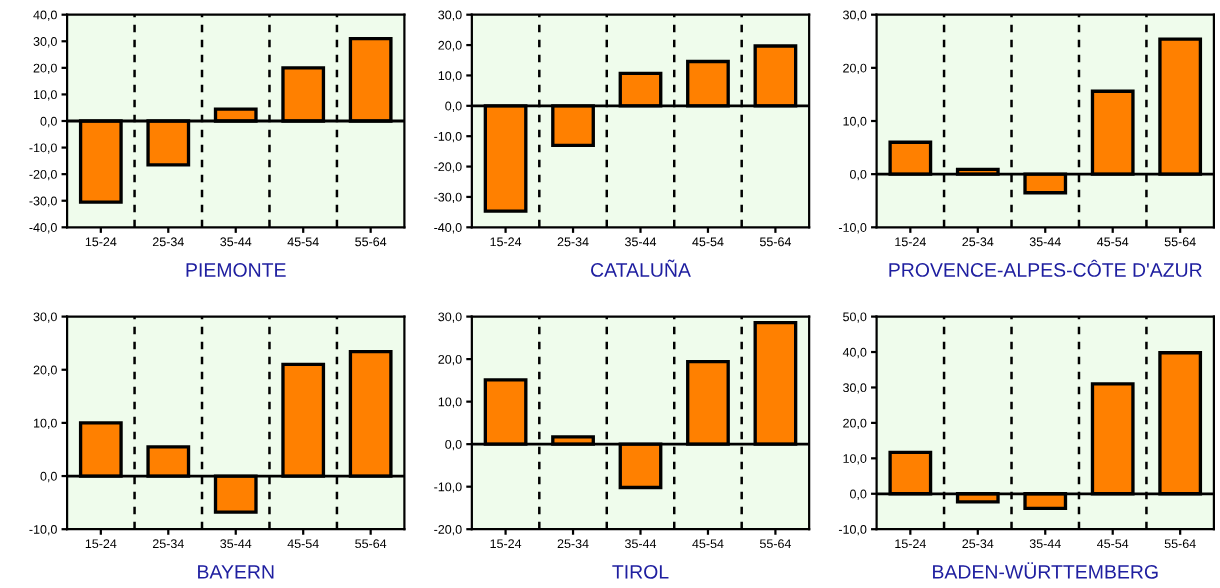 Image resolution: width=1220 pixels, height=588 pixels. I want to click on x-axis-title: TIROL, so click(640, 571).